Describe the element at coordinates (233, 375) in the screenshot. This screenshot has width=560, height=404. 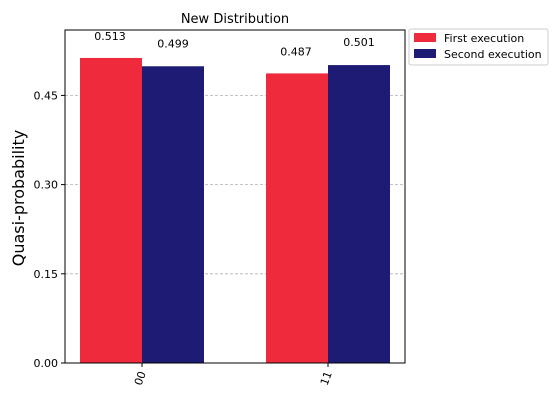
I see `x-axis-ticks: 00 11` at that location.